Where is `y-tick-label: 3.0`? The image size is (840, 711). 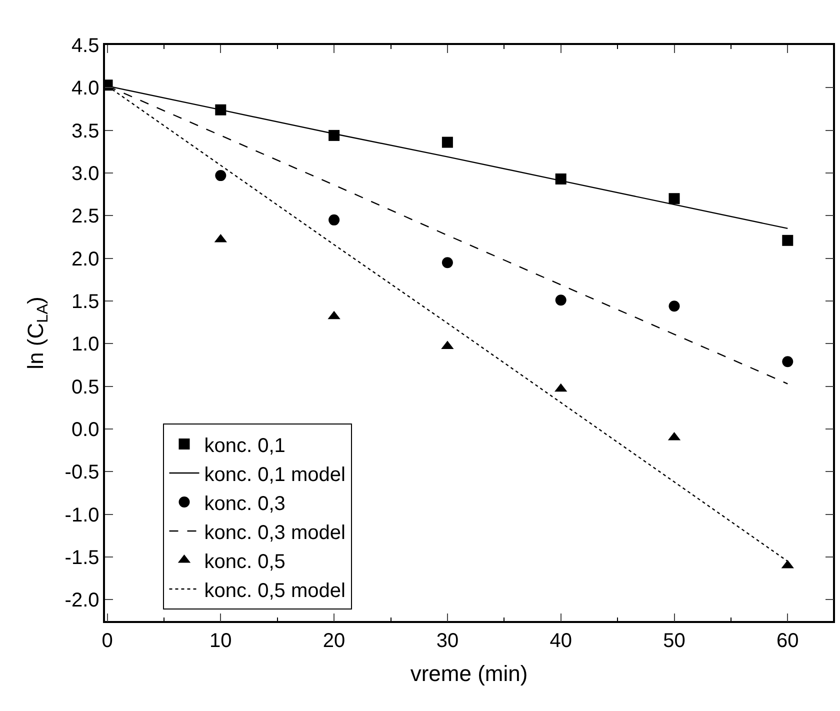 y-tick-label: 3.0 is located at coordinates (85, 174).